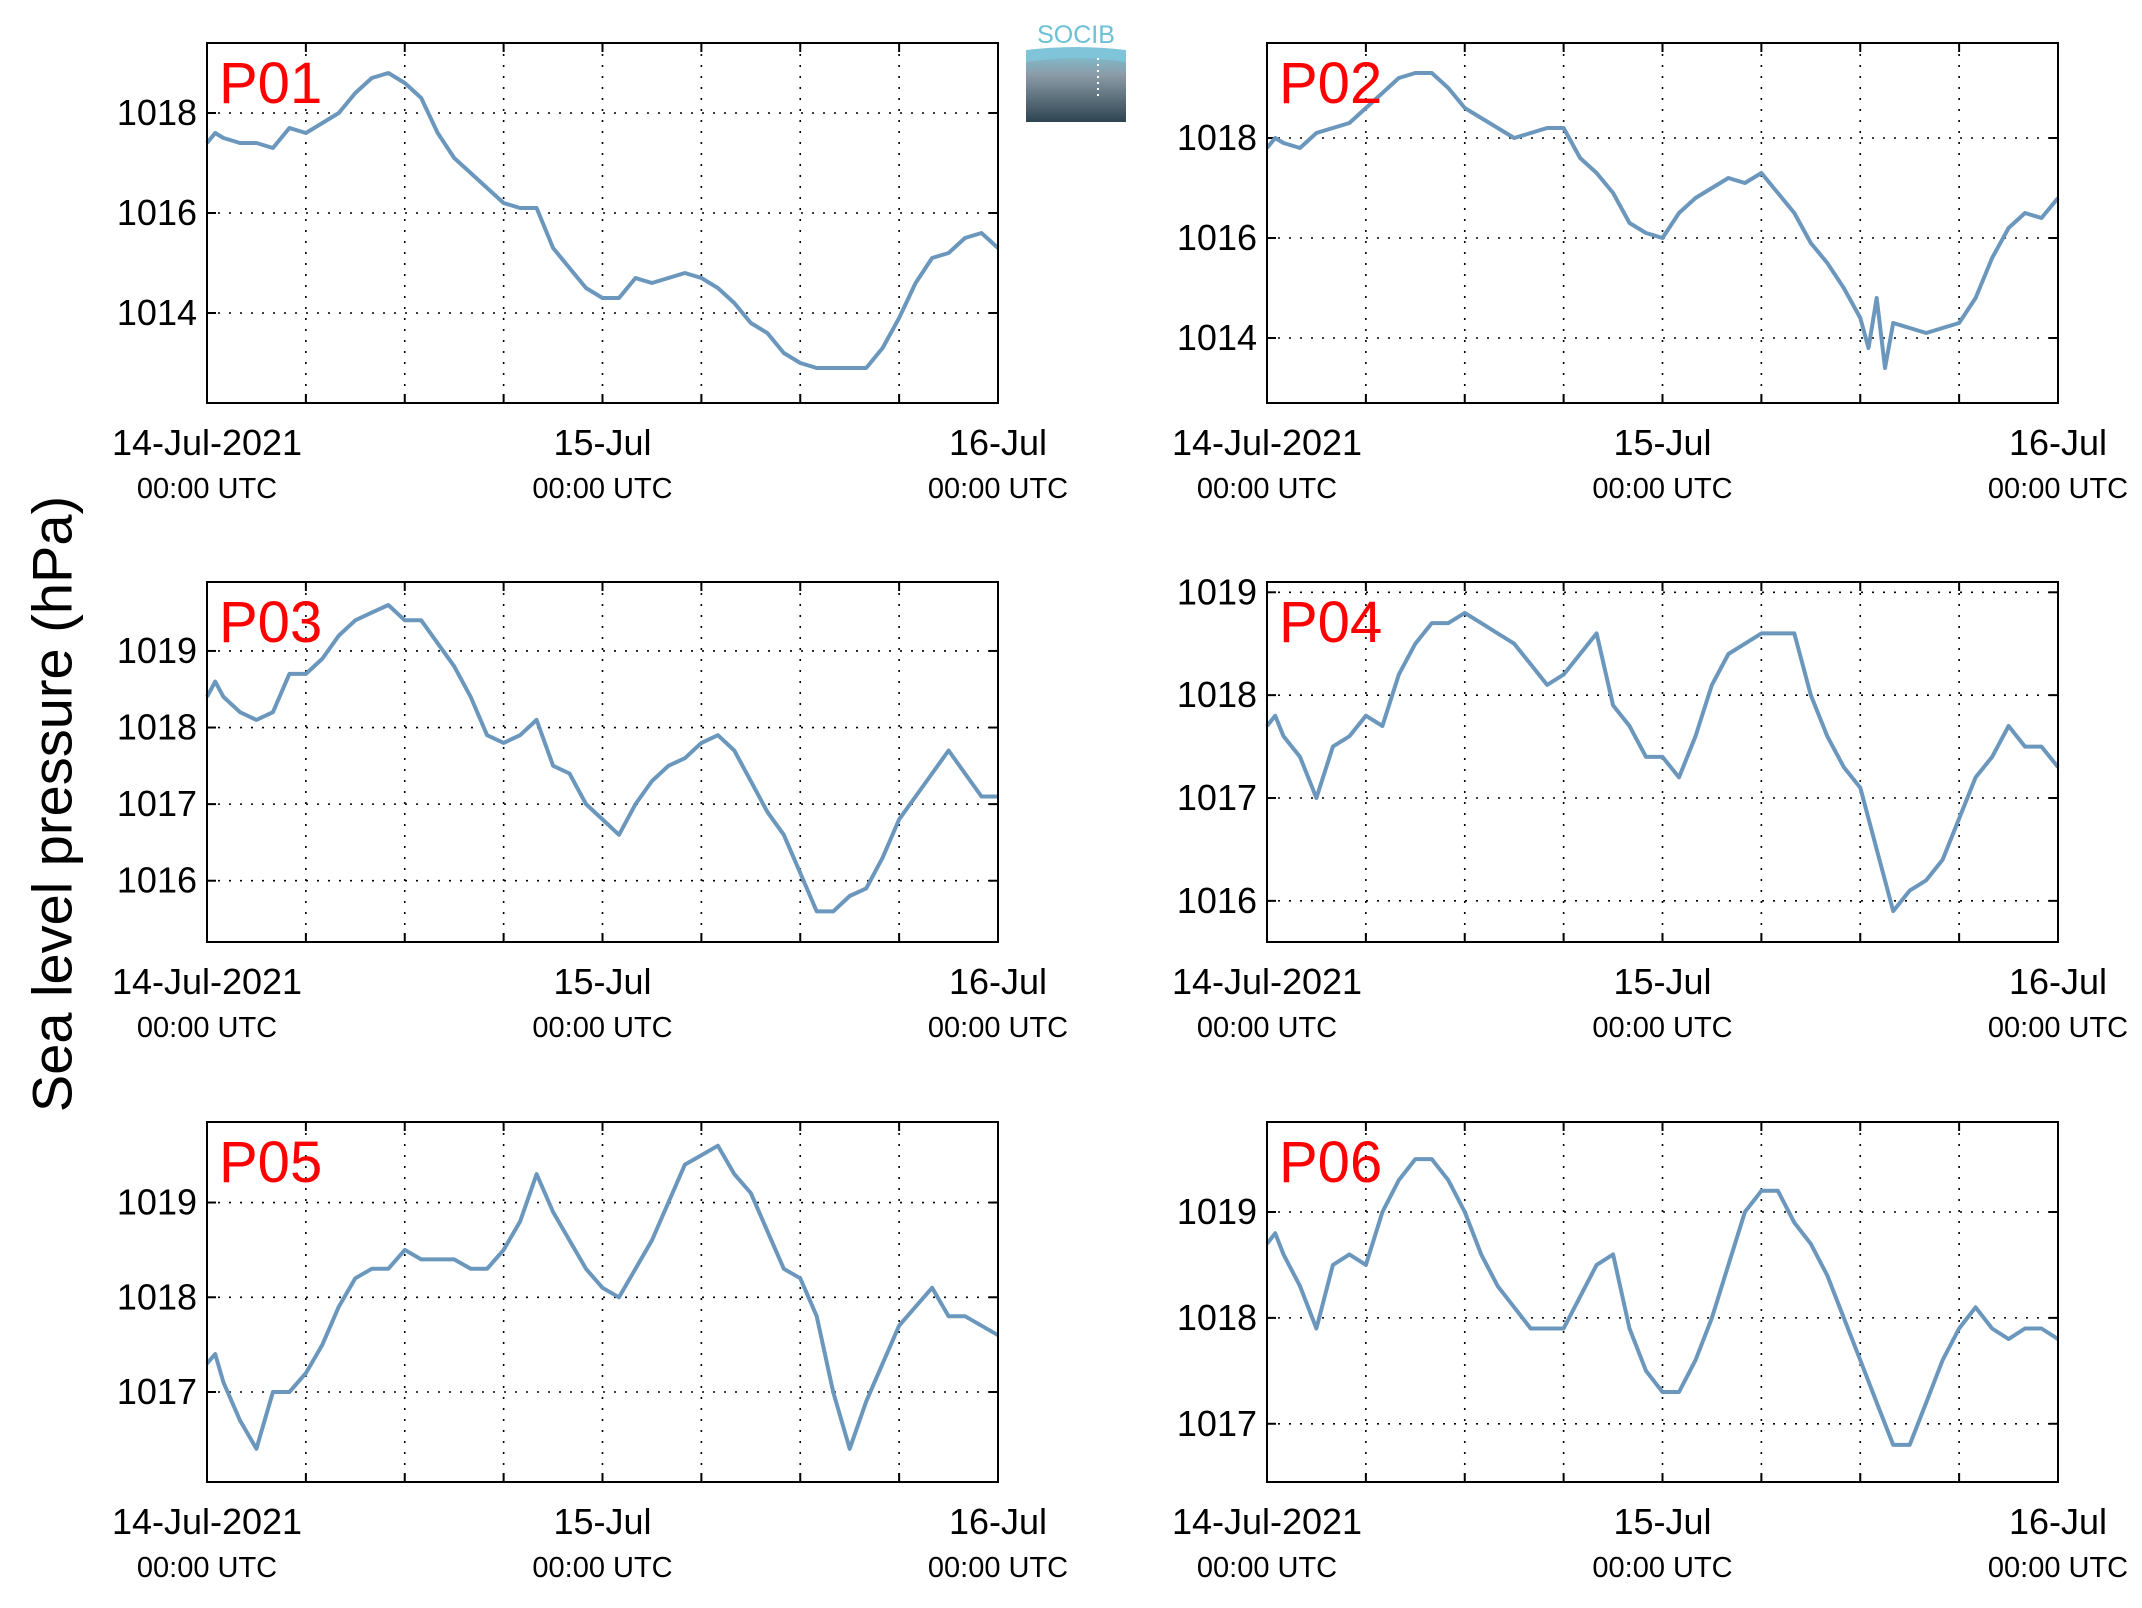 Image resolution: width=2142 pixels, height=1608 pixels. Describe the element at coordinates (1330, 622) in the screenshot. I see `panel-title: P04` at that location.